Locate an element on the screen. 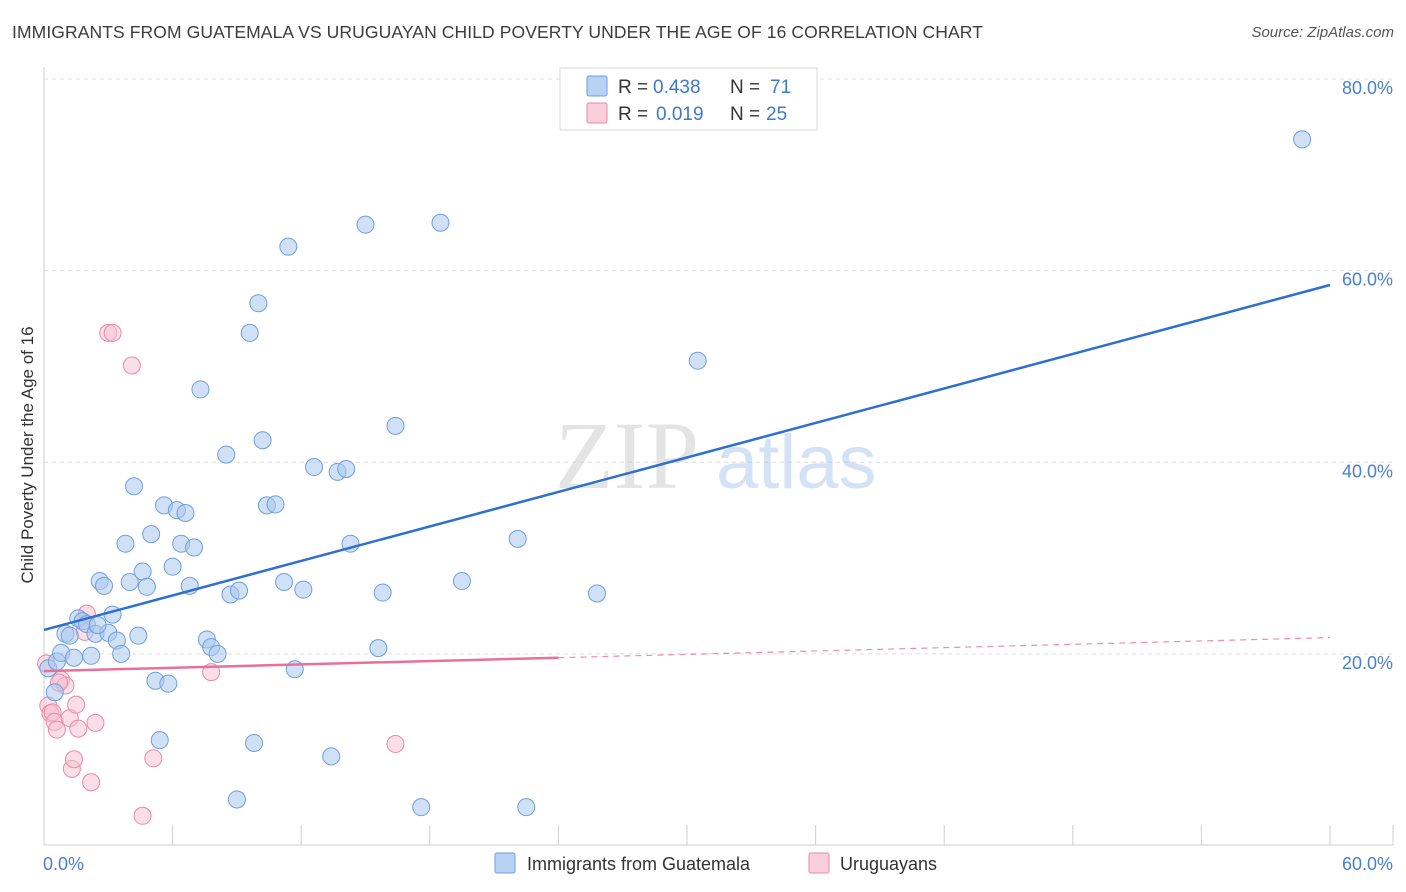 This screenshot has height=892, width=1406. watermark-zip: ZIP is located at coordinates (627, 455).